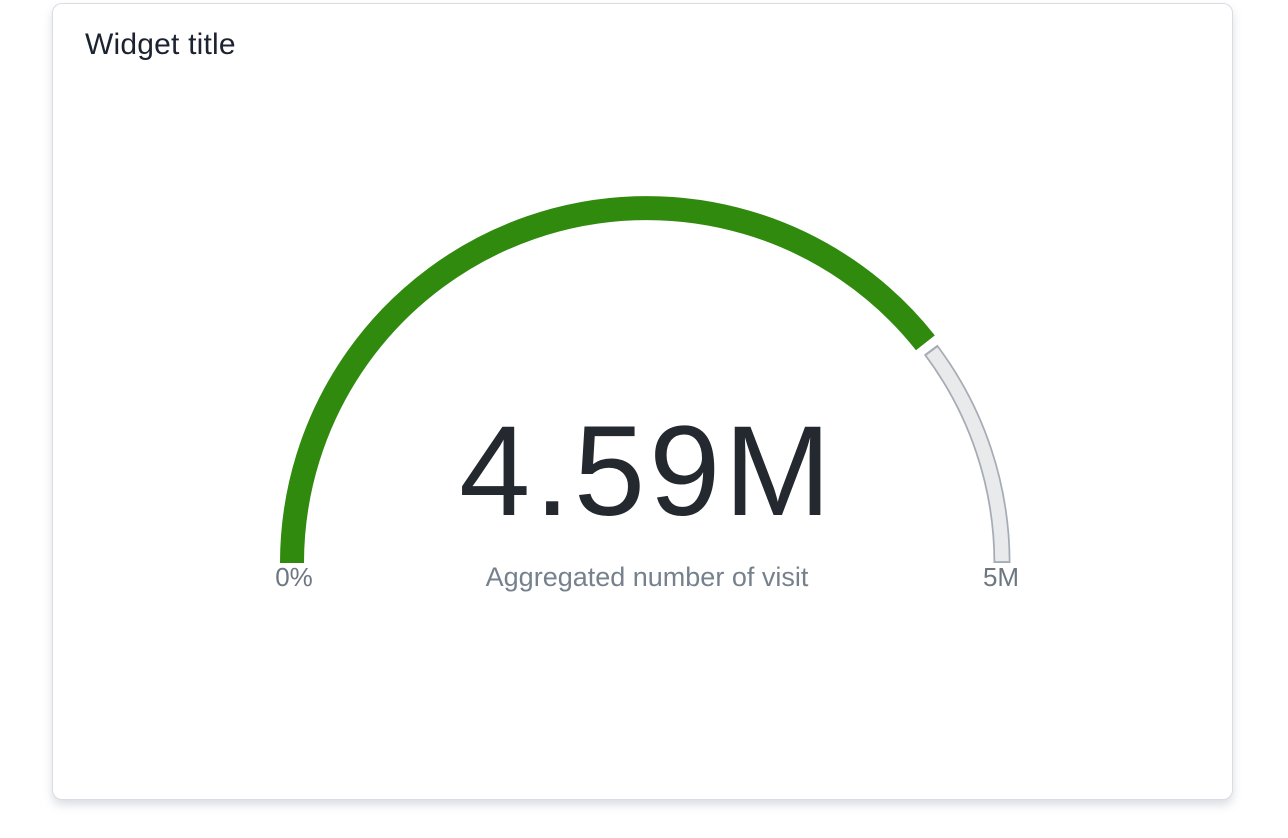 The height and width of the screenshot is (838, 1288). I want to click on gauge-min-label: 0%, so click(294, 577).